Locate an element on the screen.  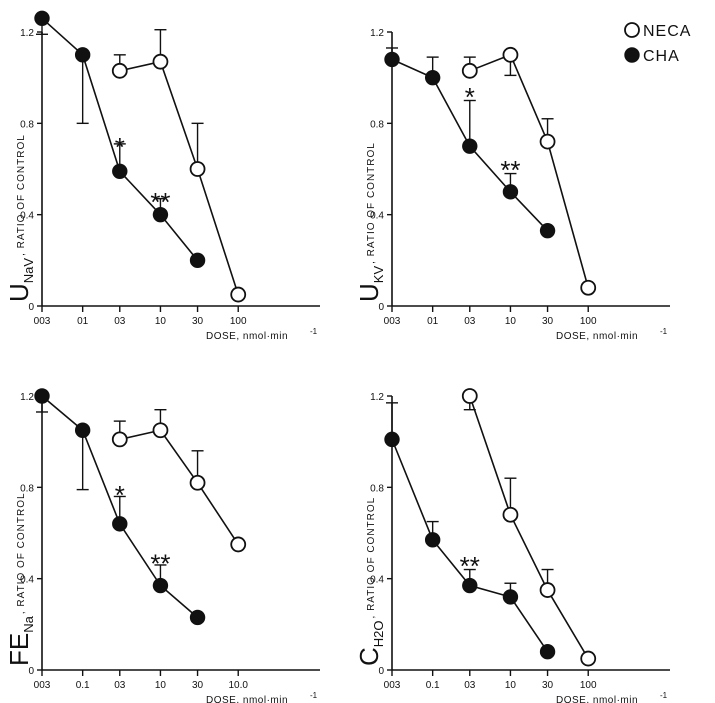
unav-x-axis-label-sup: -1 is located at coordinates (314, 331).